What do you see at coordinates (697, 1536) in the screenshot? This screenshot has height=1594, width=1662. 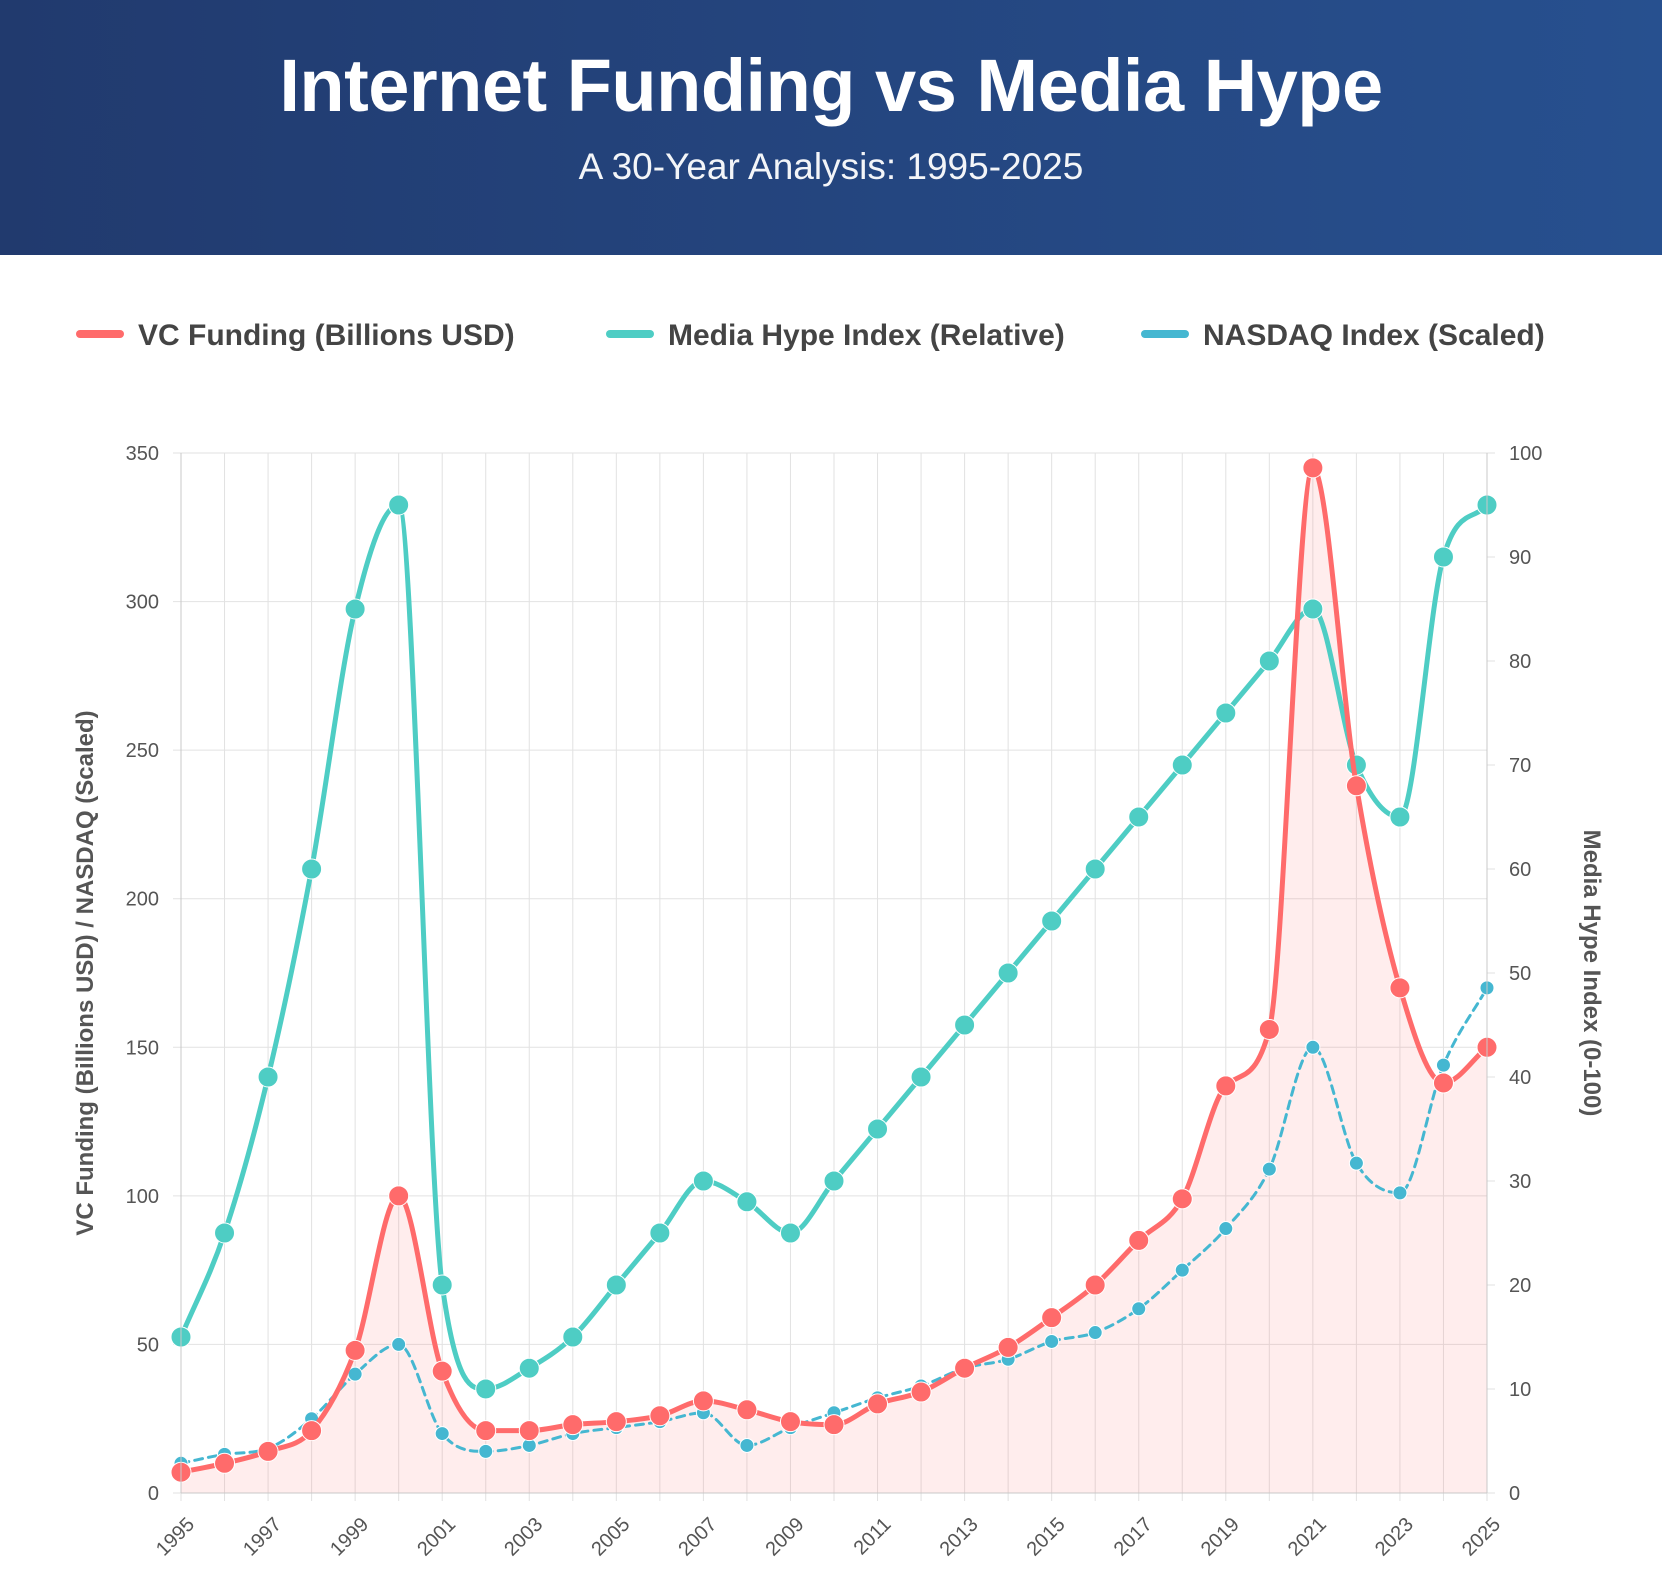 I see `x-tick-label: 2007` at bounding box center [697, 1536].